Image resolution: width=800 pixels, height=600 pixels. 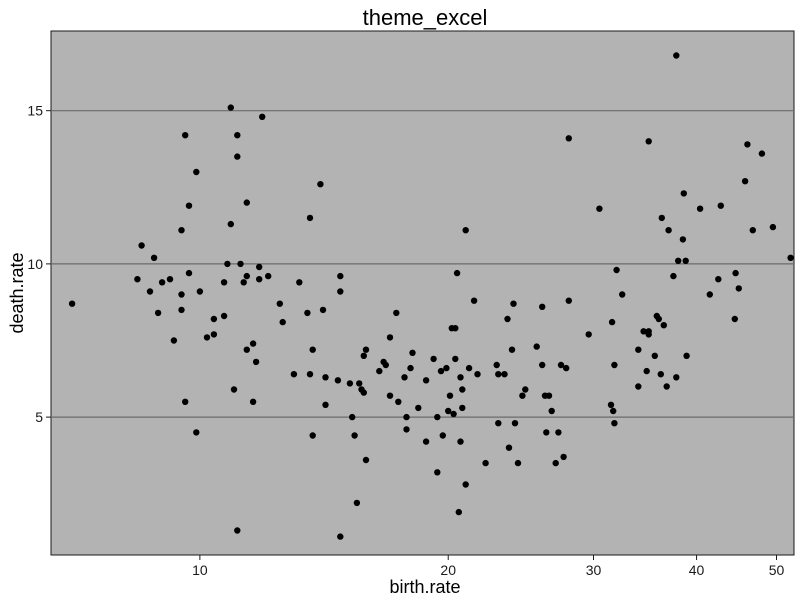 I want to click on x-tick-label: 50, so click(x=777, y=570).